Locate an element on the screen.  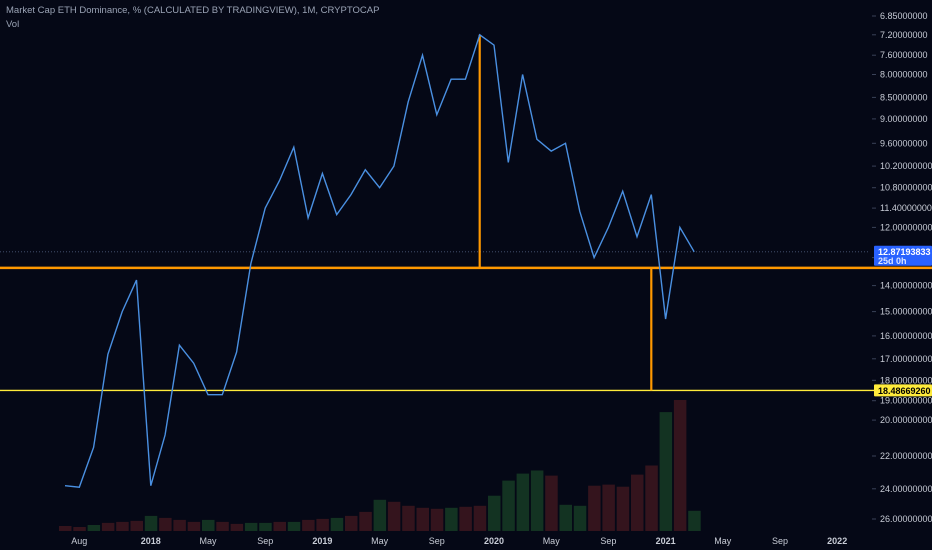
x-tick-label: 2021 is located at coordinates (666, 541).